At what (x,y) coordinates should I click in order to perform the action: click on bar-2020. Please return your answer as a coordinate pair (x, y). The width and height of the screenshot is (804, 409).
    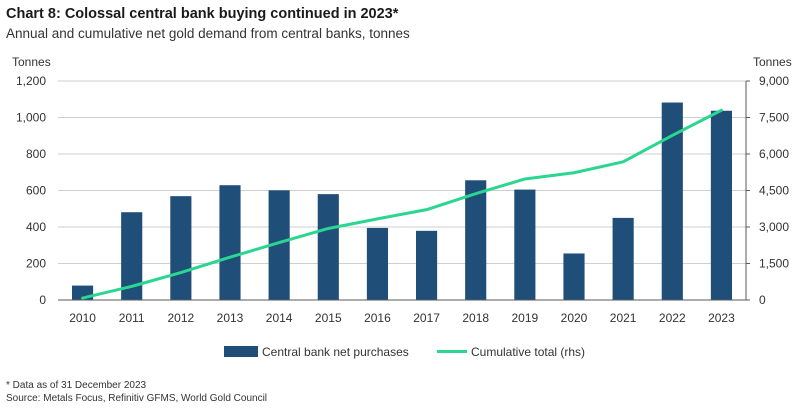
    Looking at the image, I should click on (574, 276).